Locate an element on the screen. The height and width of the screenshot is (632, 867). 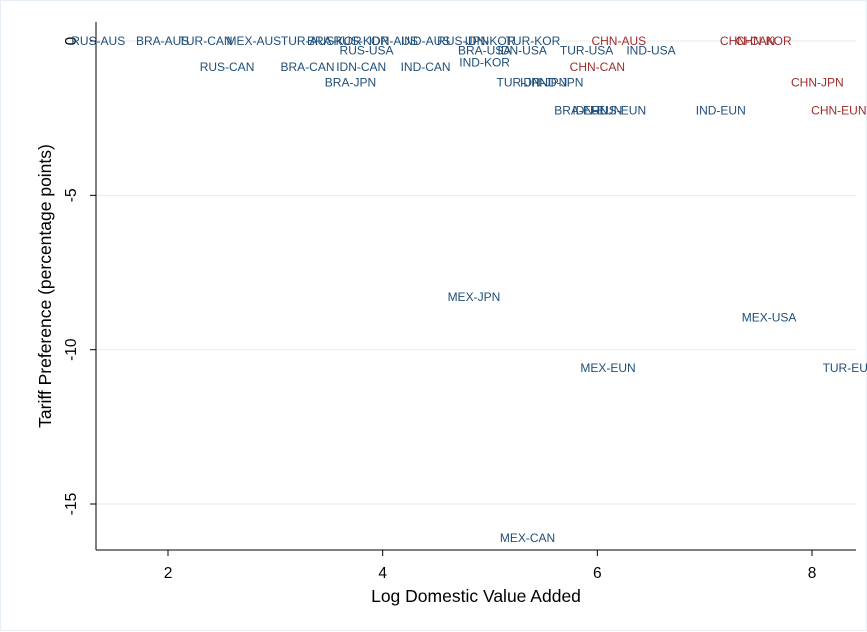
point-label: TUR-JPN is located at coordinates (522, 83).